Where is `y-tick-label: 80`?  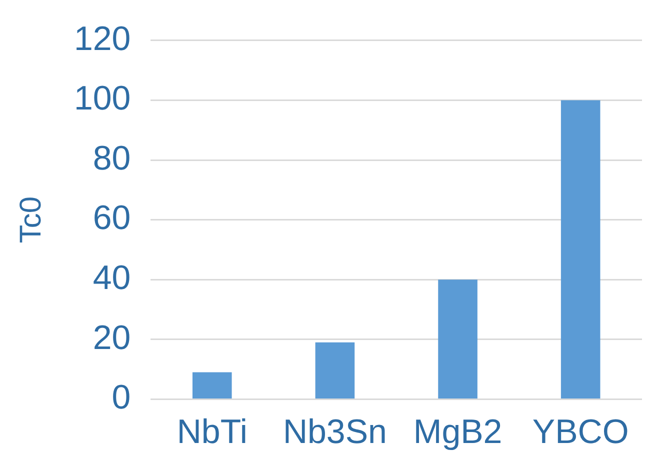
y-tick-label: 80 is located at coordinates (111, 158).